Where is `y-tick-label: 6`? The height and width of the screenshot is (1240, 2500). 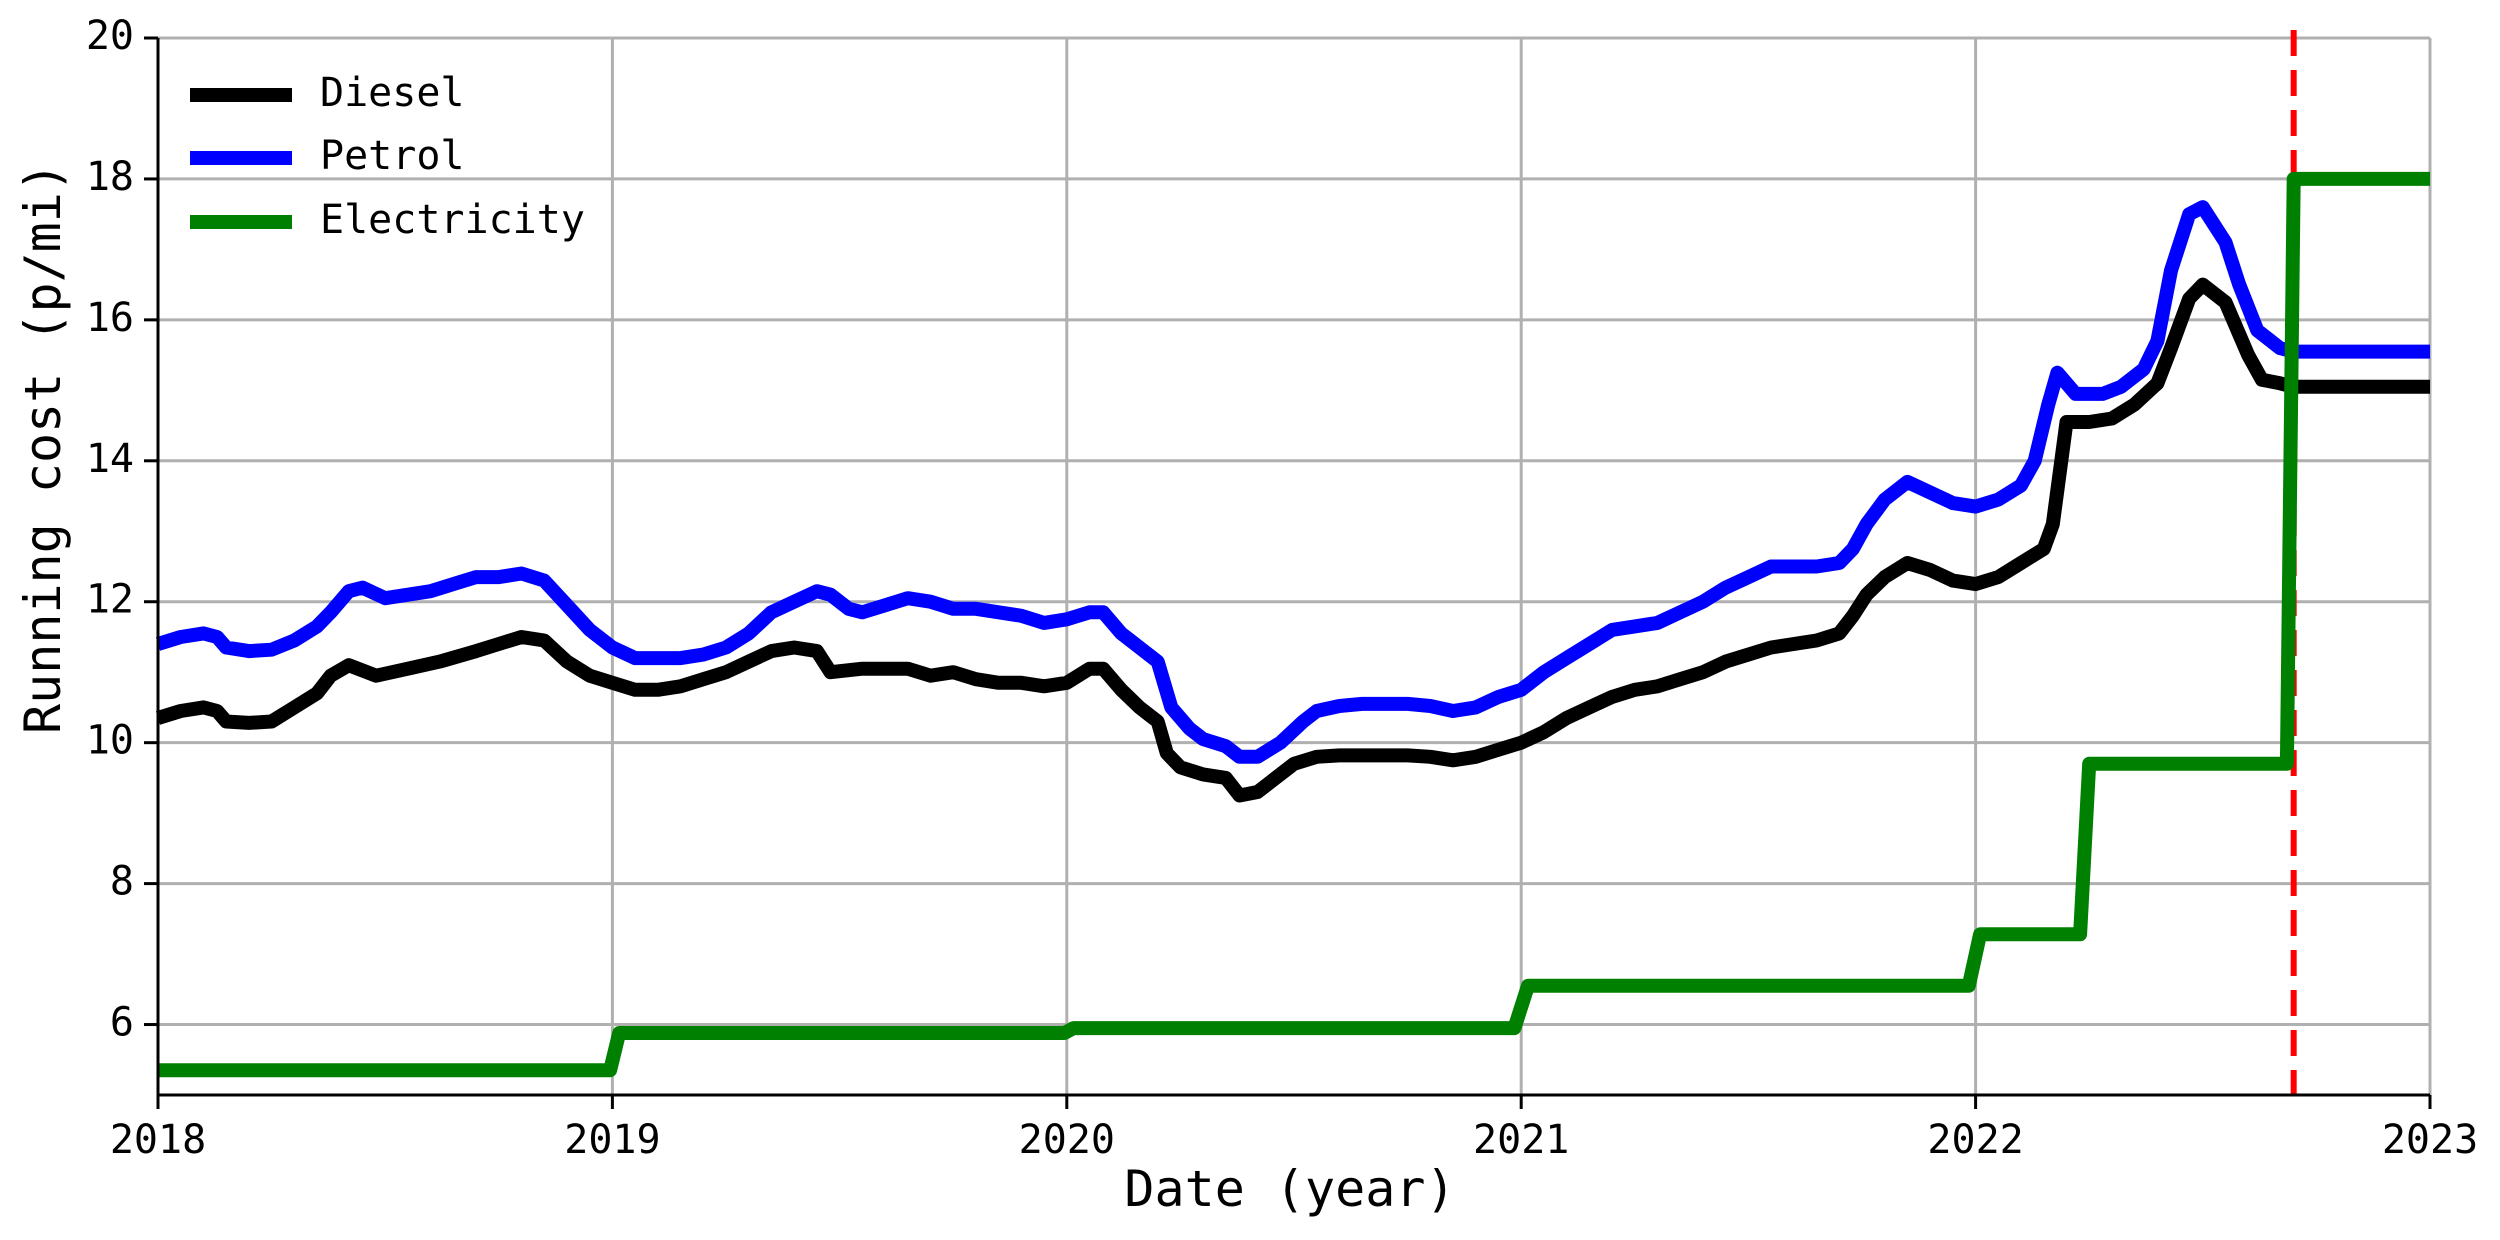 y-tick-label: 6 is located at coordinates (122, 1023).